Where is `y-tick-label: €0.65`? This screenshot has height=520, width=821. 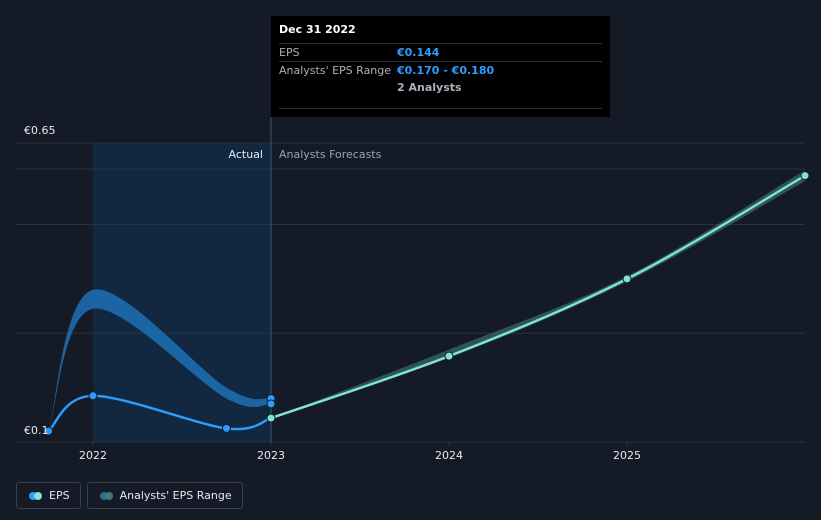 y-tick-label: €0.65 is located at coordinates (40, 130).